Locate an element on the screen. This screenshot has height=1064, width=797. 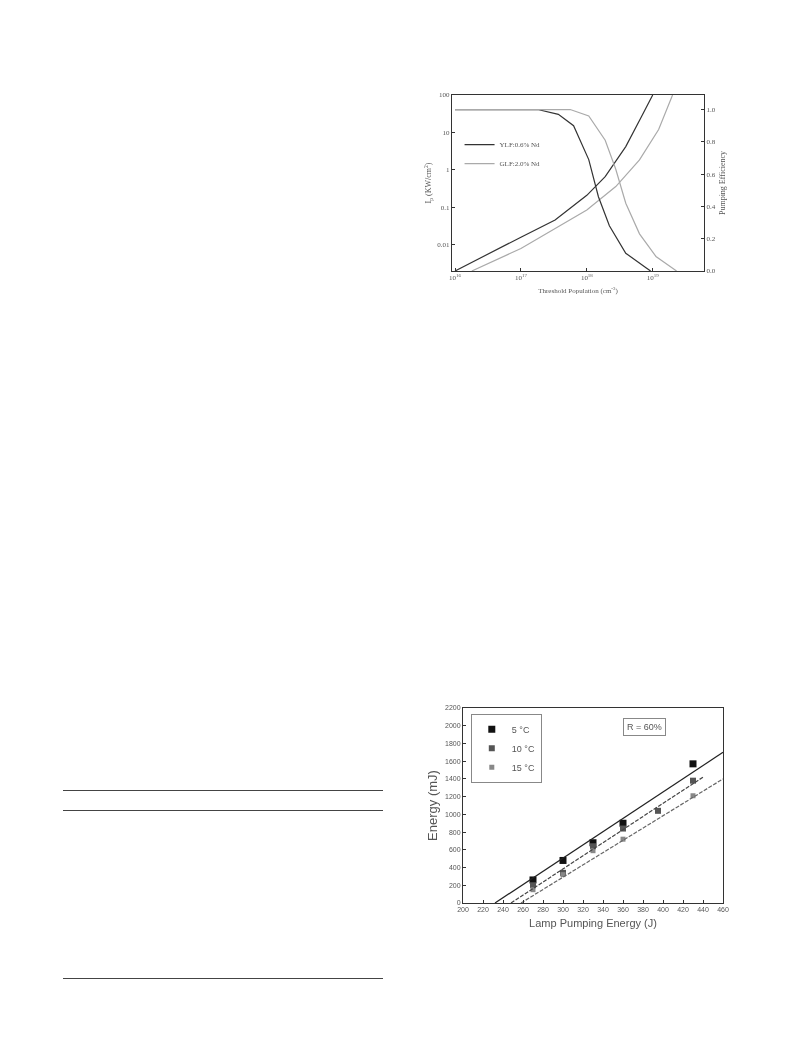
legend-label: 15 °C is located at coordinates (523, 767).